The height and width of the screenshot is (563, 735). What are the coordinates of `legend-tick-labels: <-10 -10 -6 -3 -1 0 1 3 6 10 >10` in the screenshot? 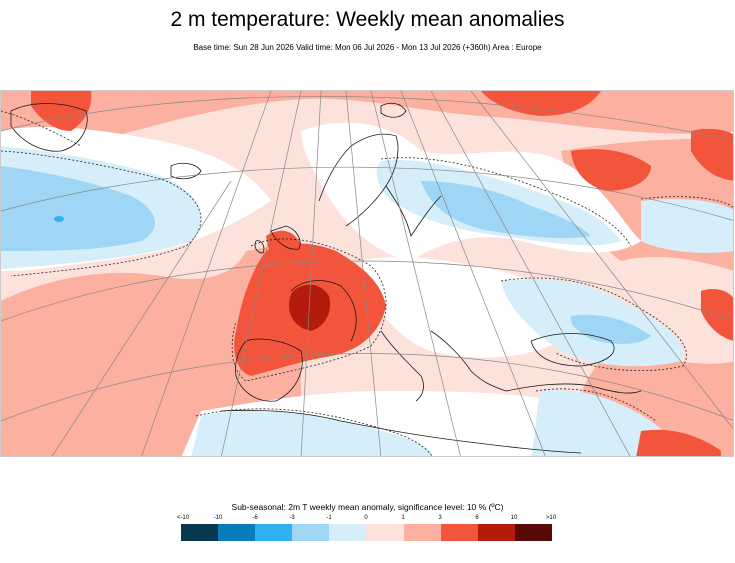 It's located at (367, 520).